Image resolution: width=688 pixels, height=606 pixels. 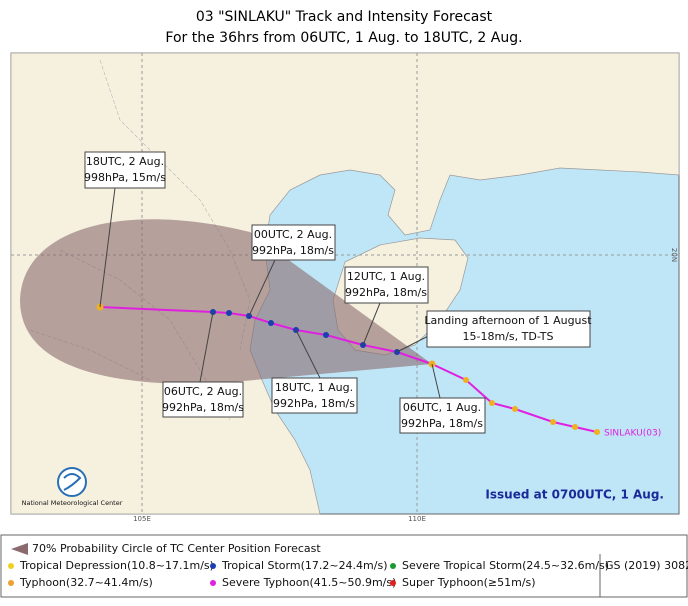 I want to click on callout-time: 18UTC, 1 Aug., so click(x=314, y=387).